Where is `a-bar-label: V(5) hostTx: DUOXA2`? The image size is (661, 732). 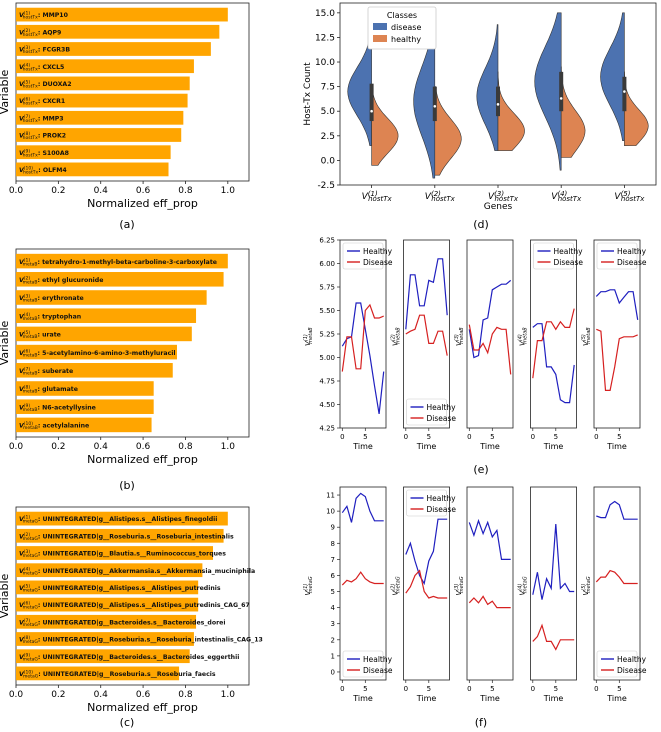
a-bar-label: V(5) hostTx: DUOXA2 is located at coordinates (45, 84).